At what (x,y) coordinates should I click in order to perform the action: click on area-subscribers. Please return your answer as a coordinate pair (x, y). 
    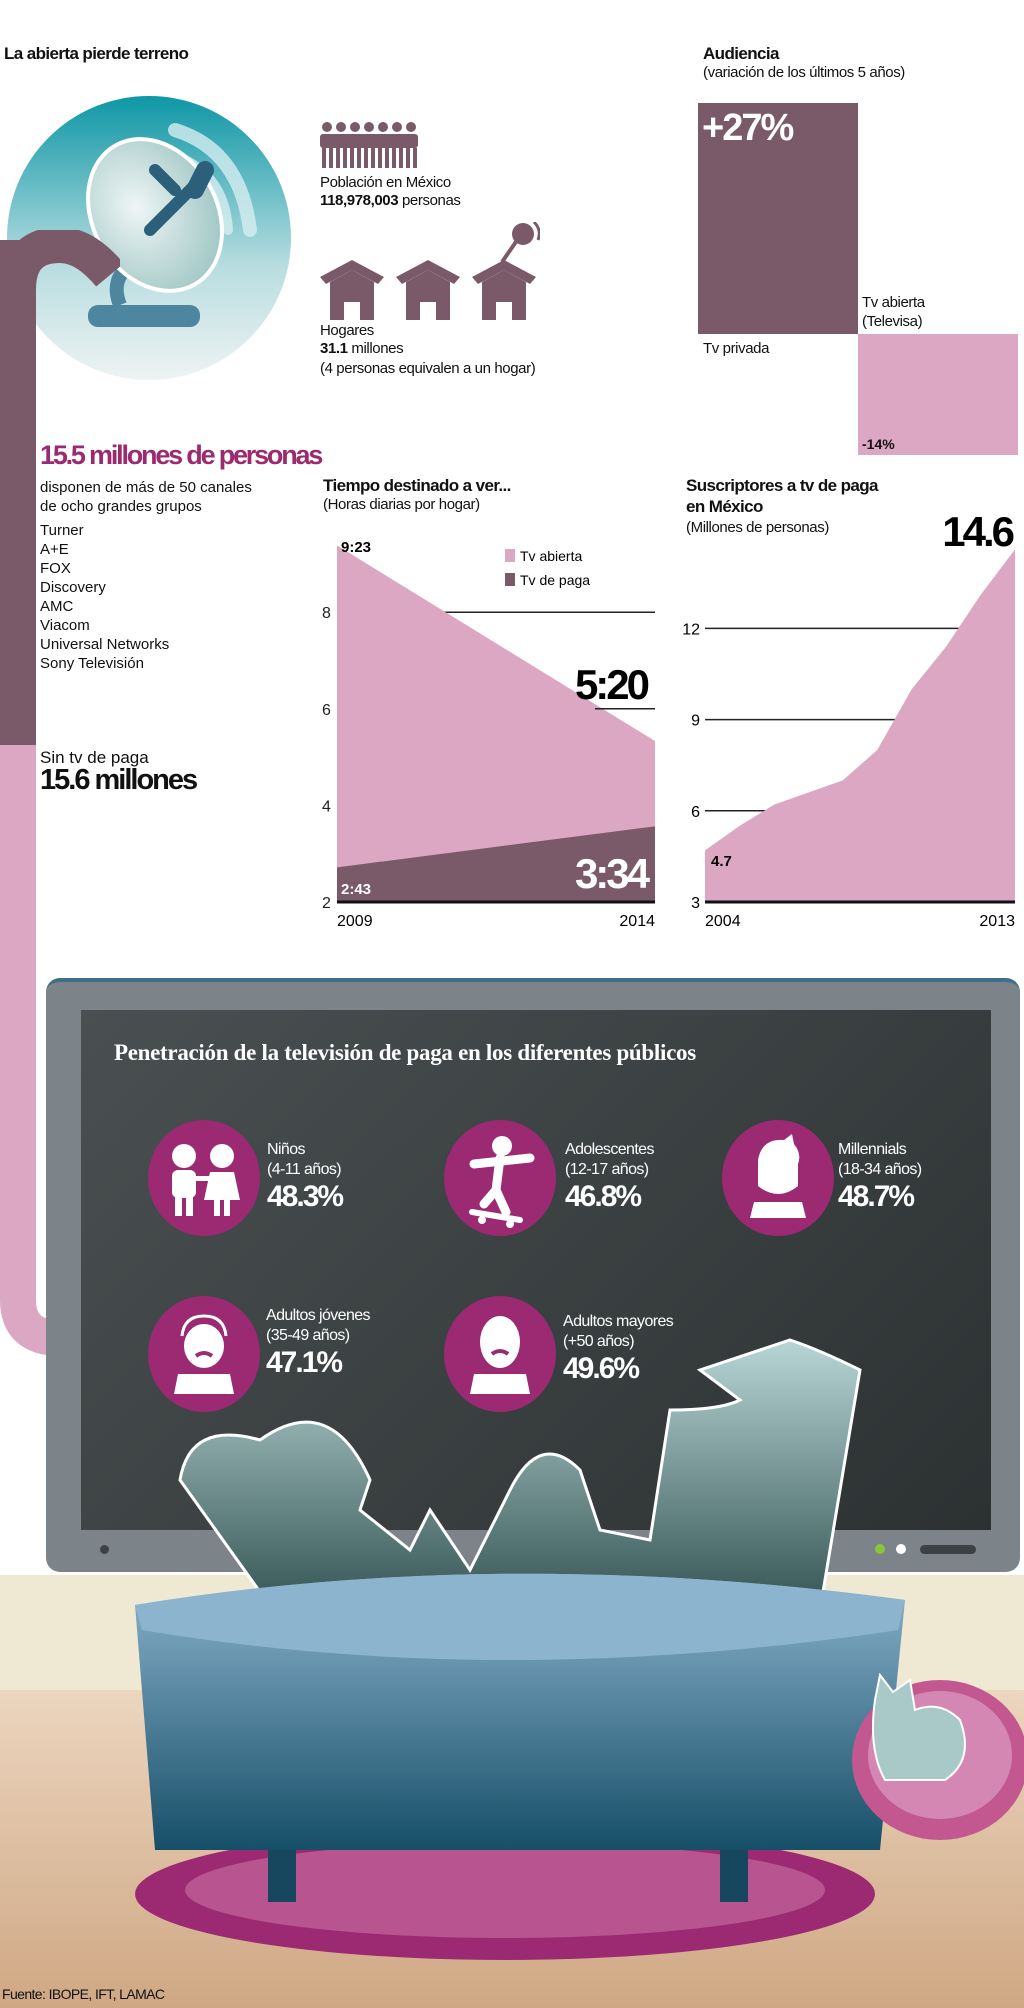
    Looking at the image, I should click on (860, 725).